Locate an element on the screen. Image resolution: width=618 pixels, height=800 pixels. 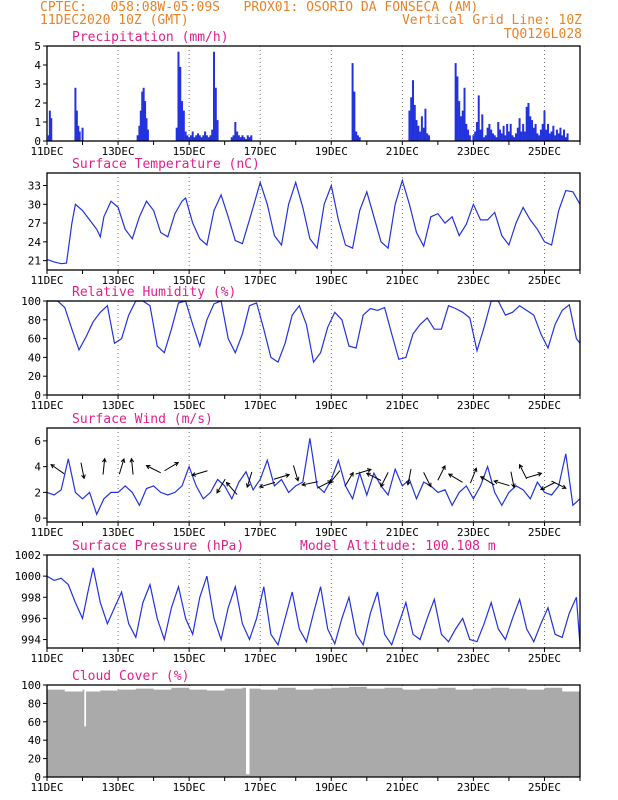
panel-title: Surface Wind (m/s) is located at coordinates (142, 419).